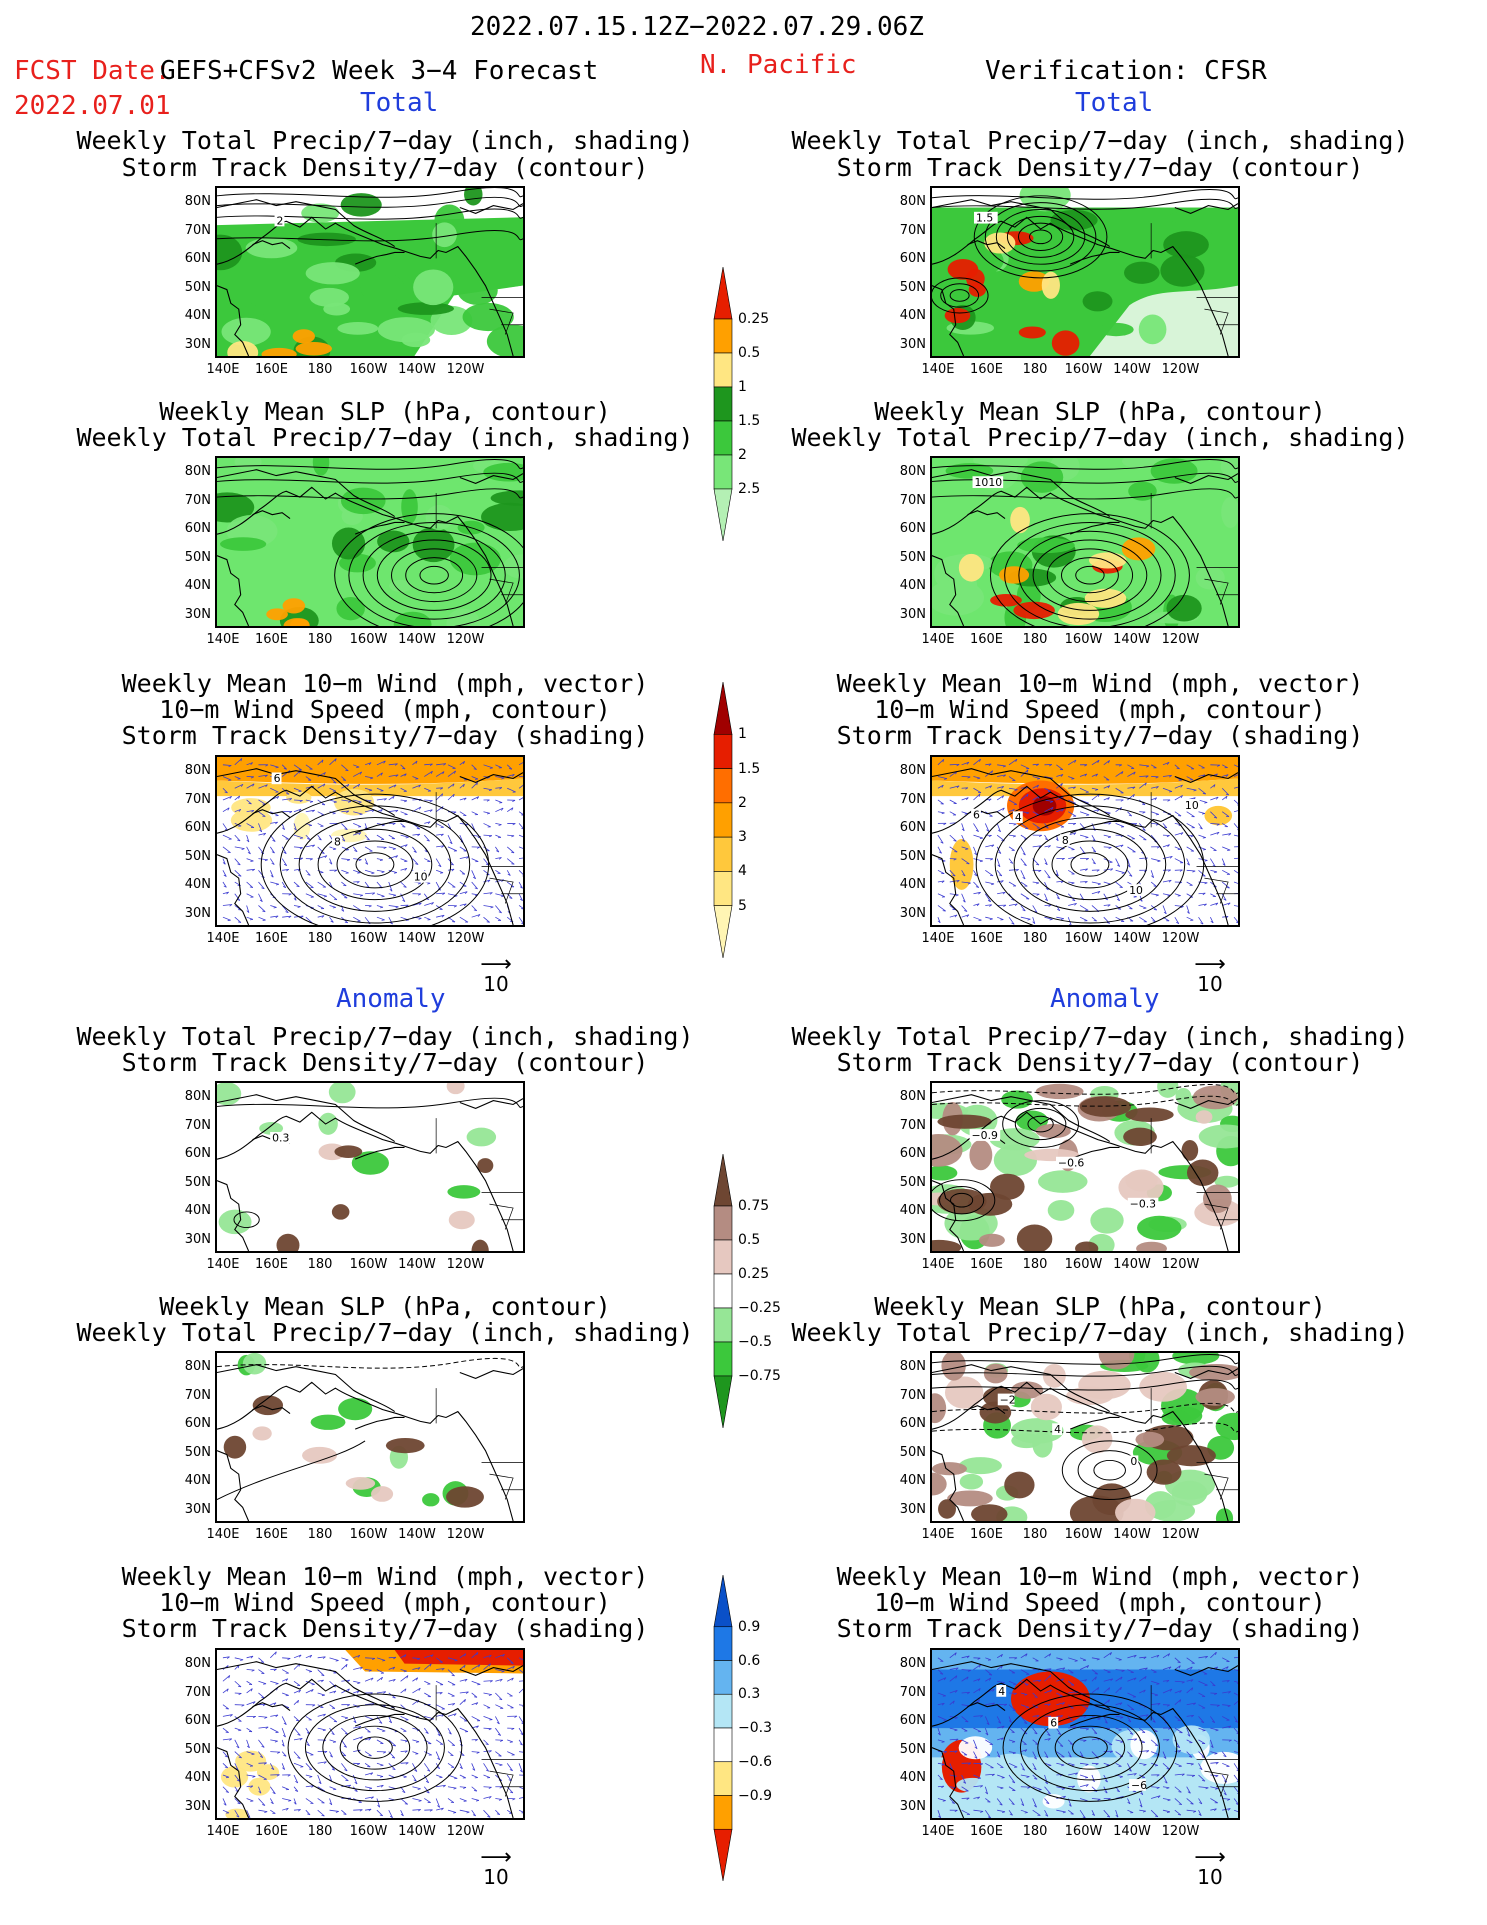 The width and height of the screenshot is (1487, 1925). I want to click on map-panel: −2 4 0, so click(1085, 1437).